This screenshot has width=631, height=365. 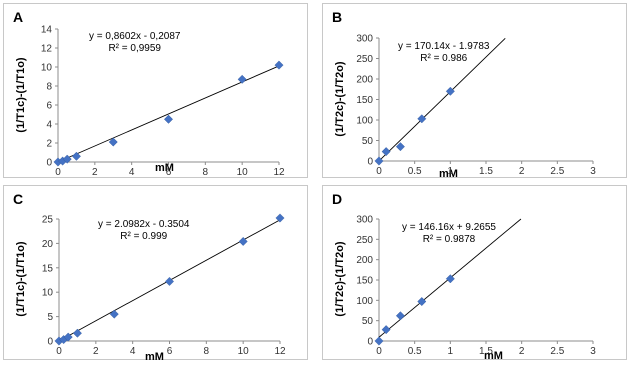 What do you see at coordinates (449, 239) in the screenshot?
I see `r-squared-text: R² = 0.9878` at bounding box center [449, 239].